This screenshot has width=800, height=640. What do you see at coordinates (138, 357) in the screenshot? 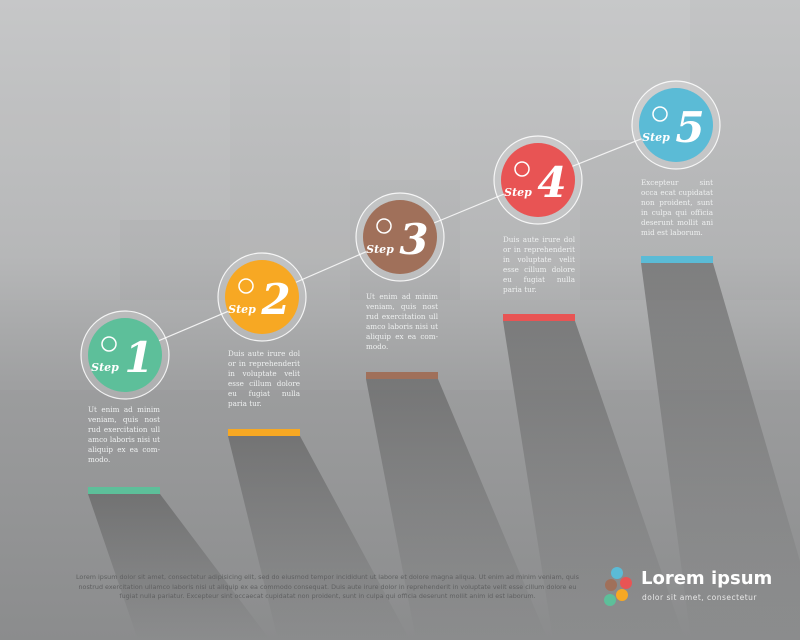
I see `step-number: 1` at bounding box center [138, 357].